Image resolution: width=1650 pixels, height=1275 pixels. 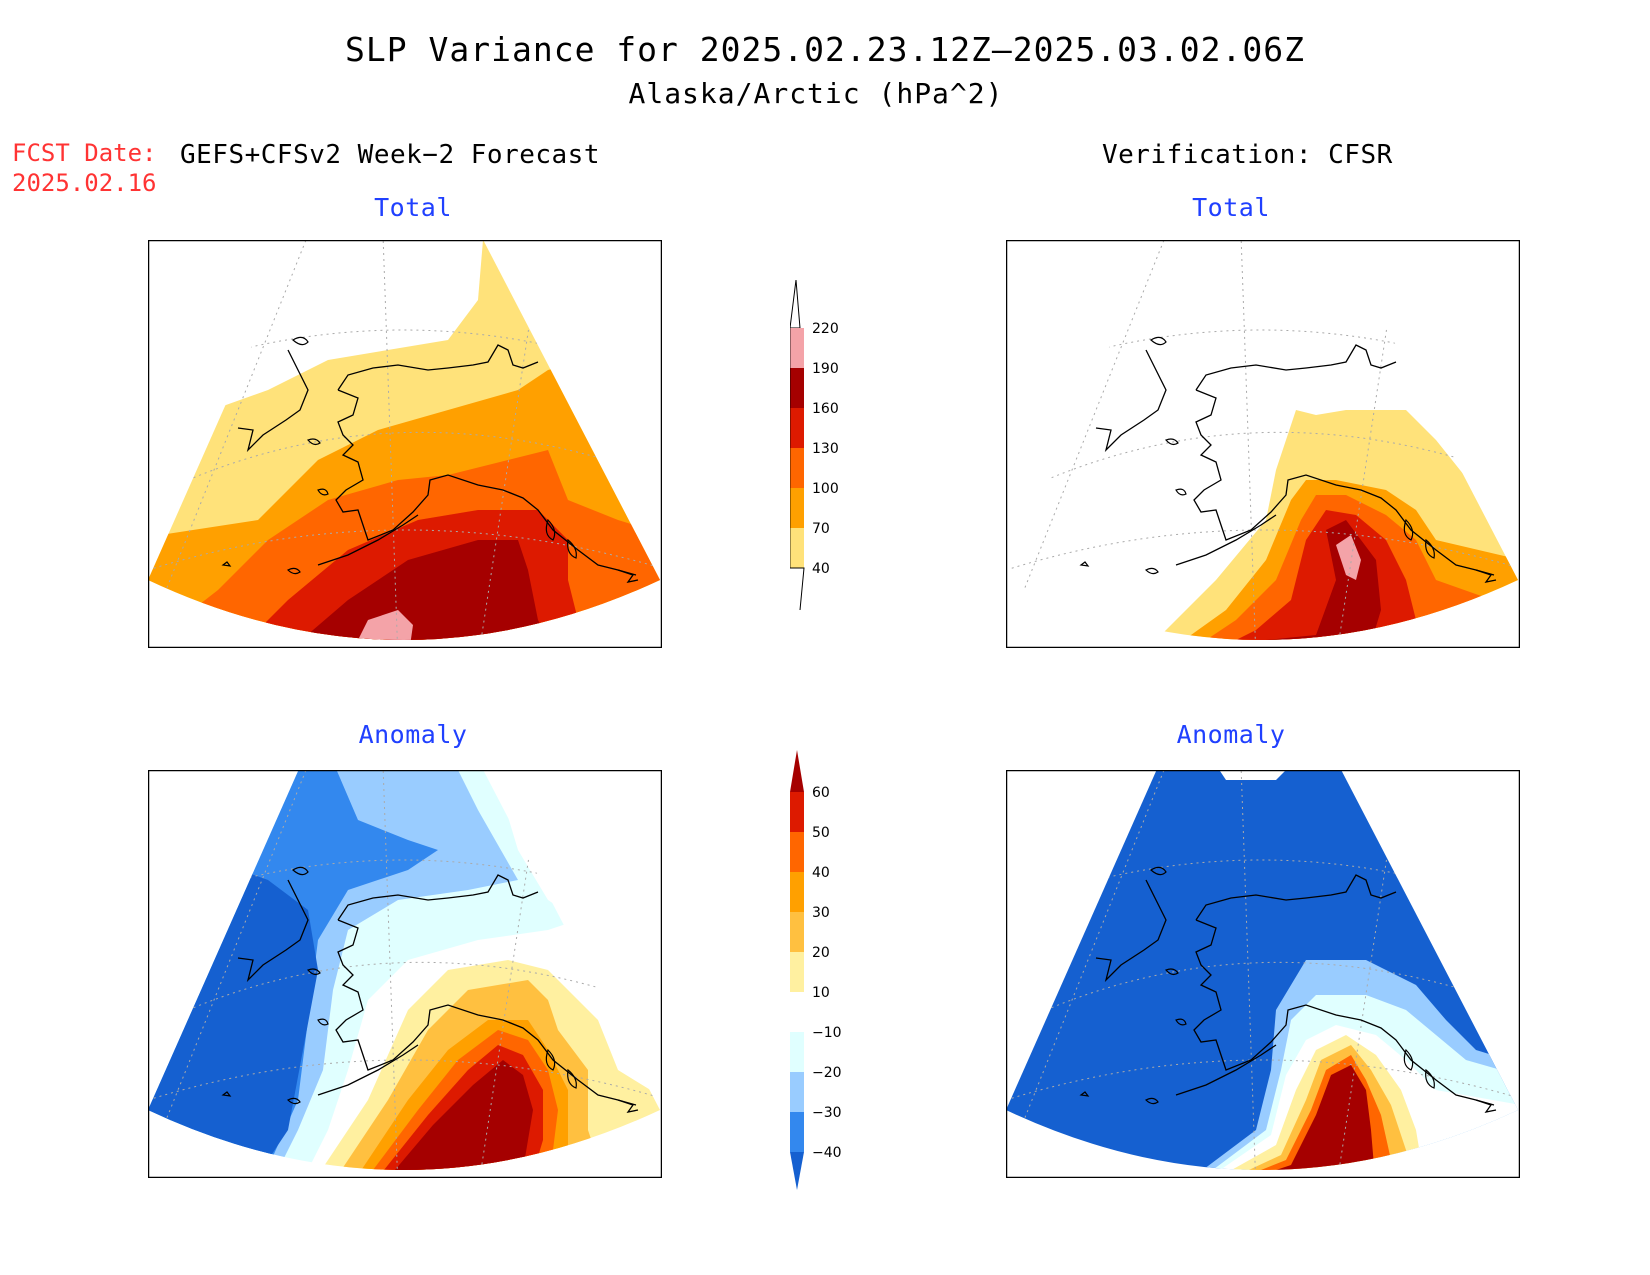 What do you see at coordinates (827, 1073) in the screenshot?
I see `colorbar-label: −20` at bounding box center [827, 1073].